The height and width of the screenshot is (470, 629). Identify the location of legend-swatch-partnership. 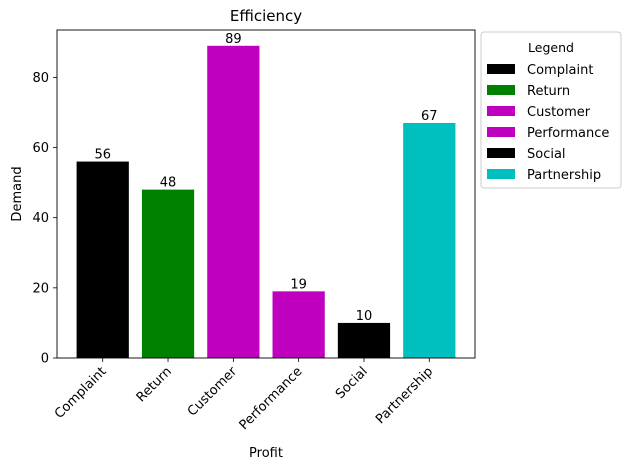
(501, 174).